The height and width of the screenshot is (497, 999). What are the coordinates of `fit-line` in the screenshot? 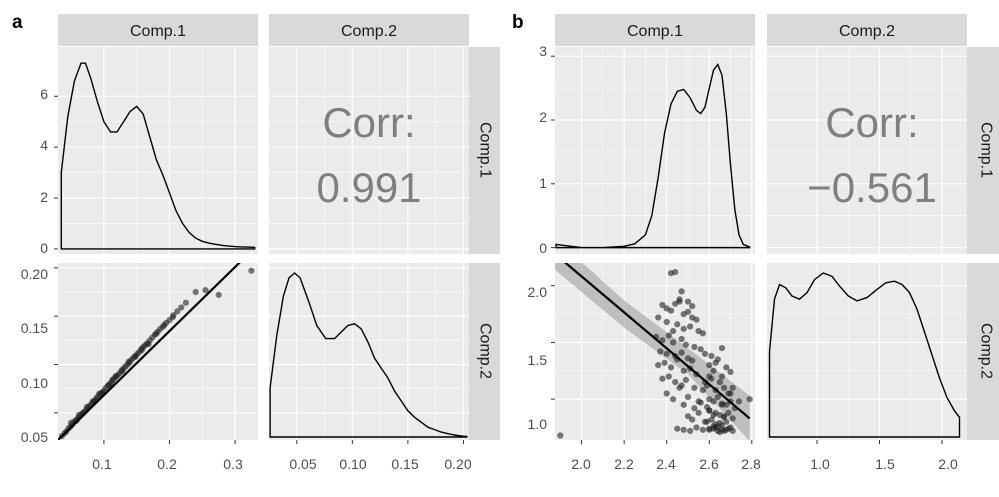 It's located at (149, 351).